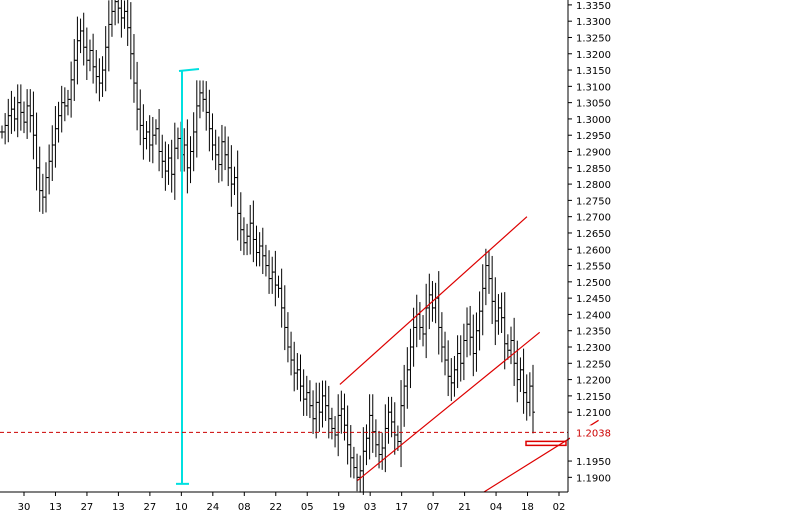 This screenshot has height=518, width=796. What do you see at coordinates (593, 250) in the screenshot?
I see `y-tick-label: 1.2600` at bounding box center [593, 250].